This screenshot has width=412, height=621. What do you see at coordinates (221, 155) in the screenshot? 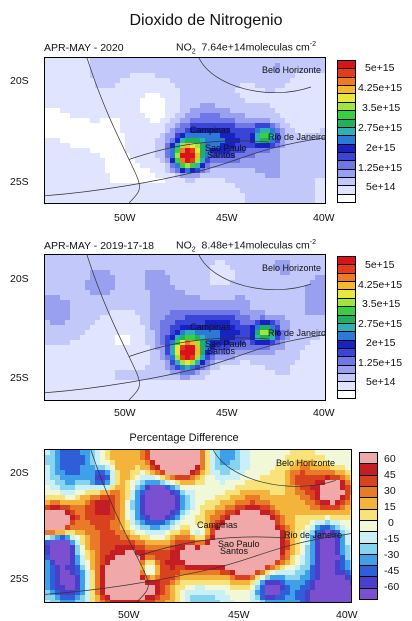
I see `panel1-city-santos: Santos` at bounding box center [221, 155].